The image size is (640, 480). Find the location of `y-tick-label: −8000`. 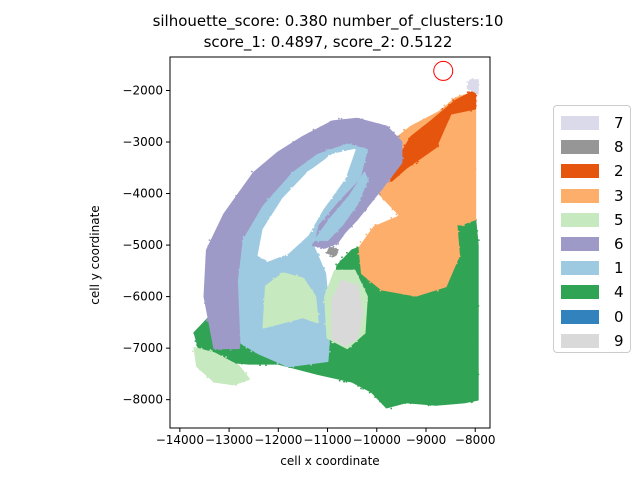

y-tick-label: −8000 is located at coordinates (142, 400).